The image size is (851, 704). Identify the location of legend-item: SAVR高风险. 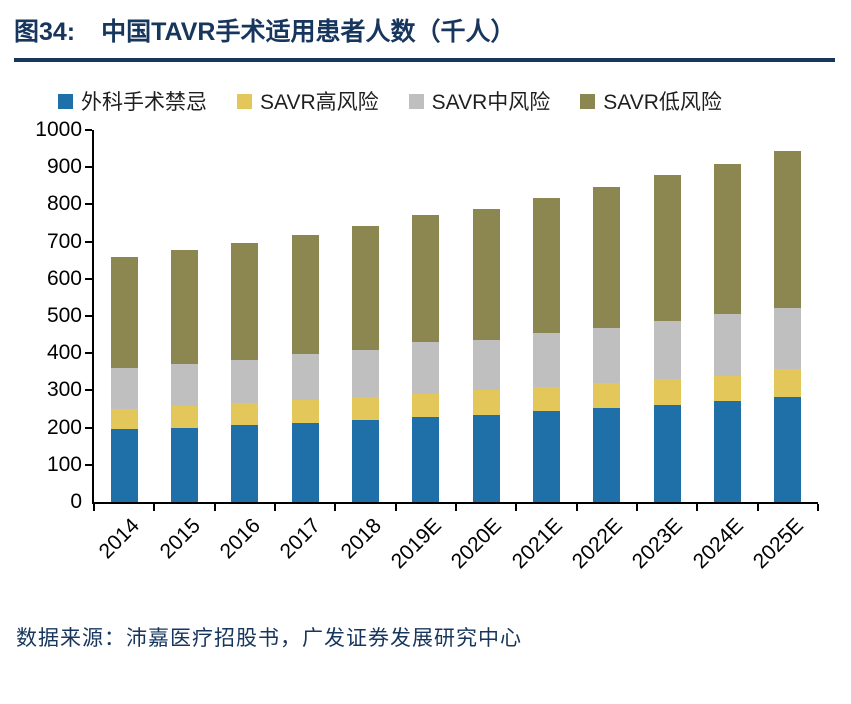
(308, 101).